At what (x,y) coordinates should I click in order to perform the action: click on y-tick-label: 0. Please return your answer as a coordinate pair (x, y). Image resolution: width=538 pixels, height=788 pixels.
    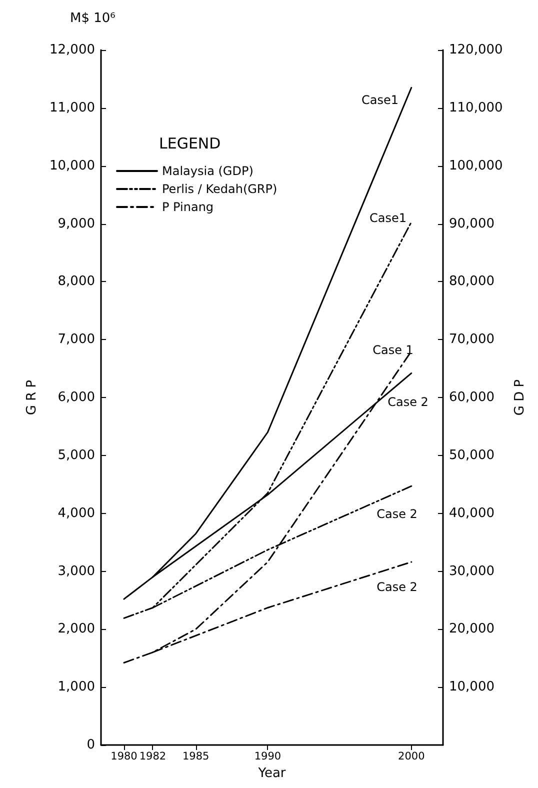
    Looking at the image, I should click on (90, 745).